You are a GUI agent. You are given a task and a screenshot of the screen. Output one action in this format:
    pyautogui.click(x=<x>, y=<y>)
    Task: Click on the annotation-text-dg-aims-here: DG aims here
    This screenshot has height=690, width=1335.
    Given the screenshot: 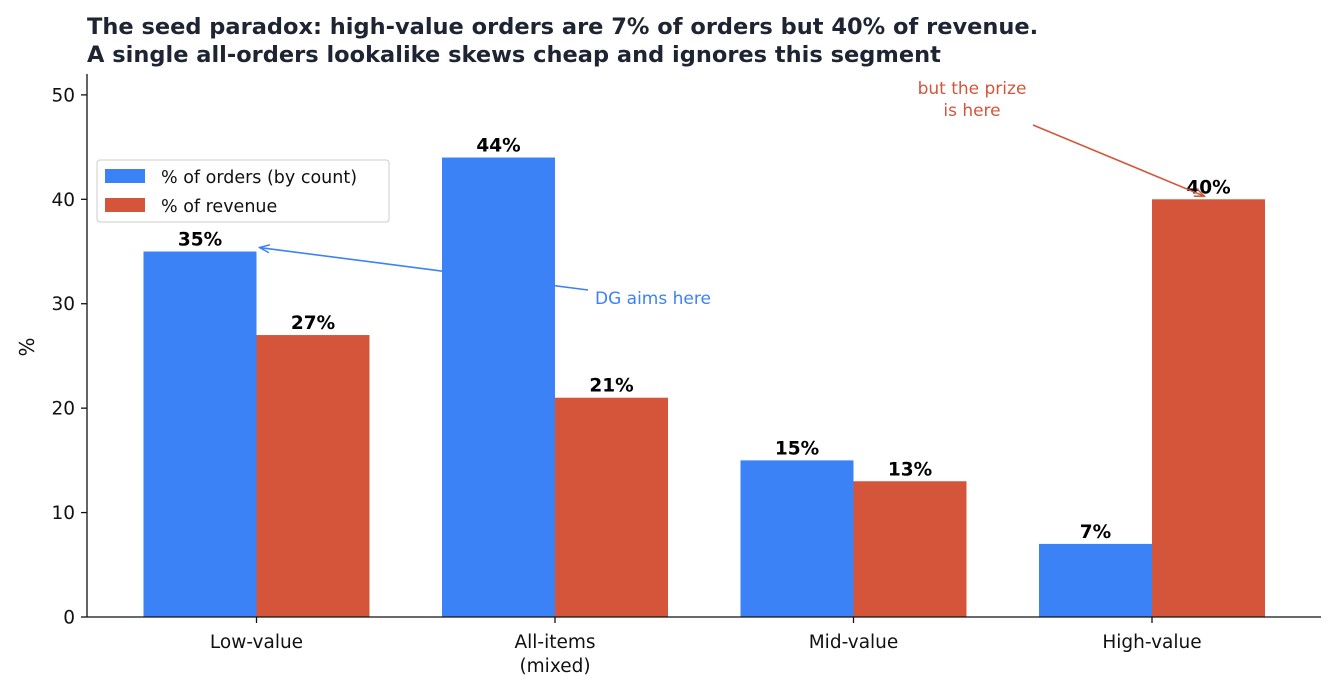 What is the action you would take?
    pyautogui.click(x=653, y=299)
    